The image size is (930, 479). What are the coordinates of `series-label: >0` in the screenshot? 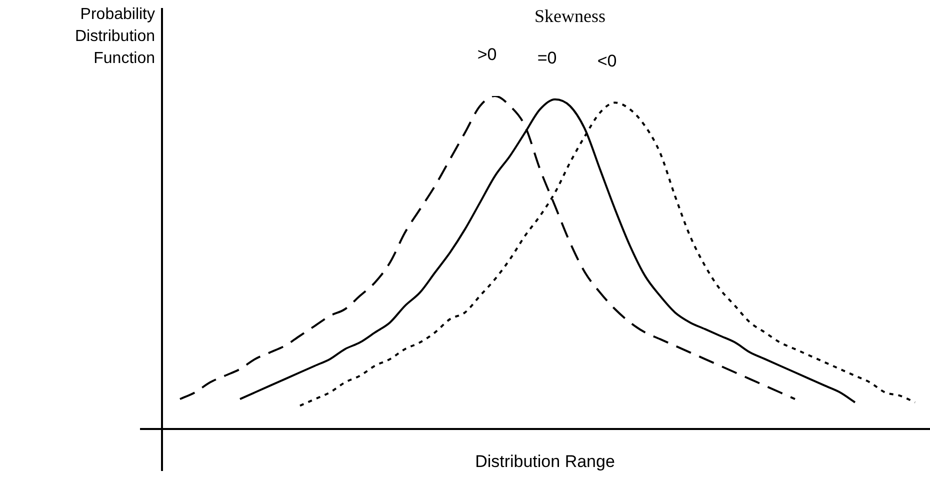 It's located at (487, 54).